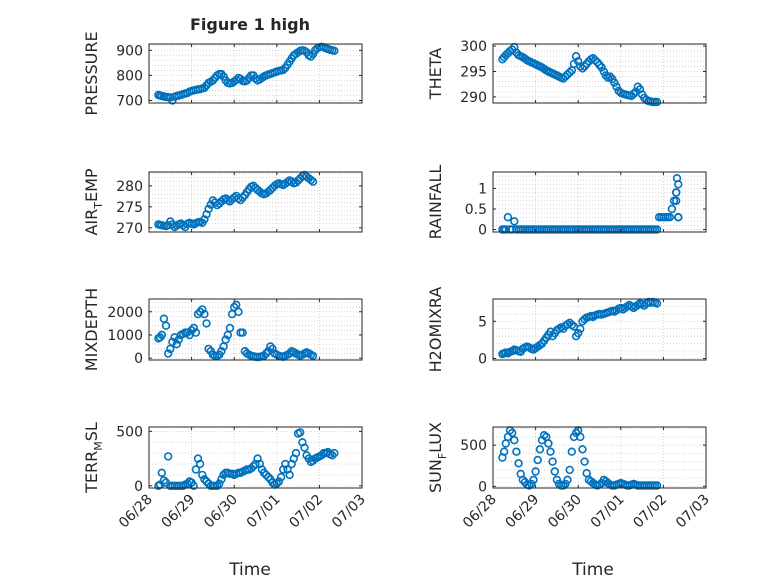 This screenshot has height=583, width=778. I want to click on y-tick-label: 900, so click(129, 51).